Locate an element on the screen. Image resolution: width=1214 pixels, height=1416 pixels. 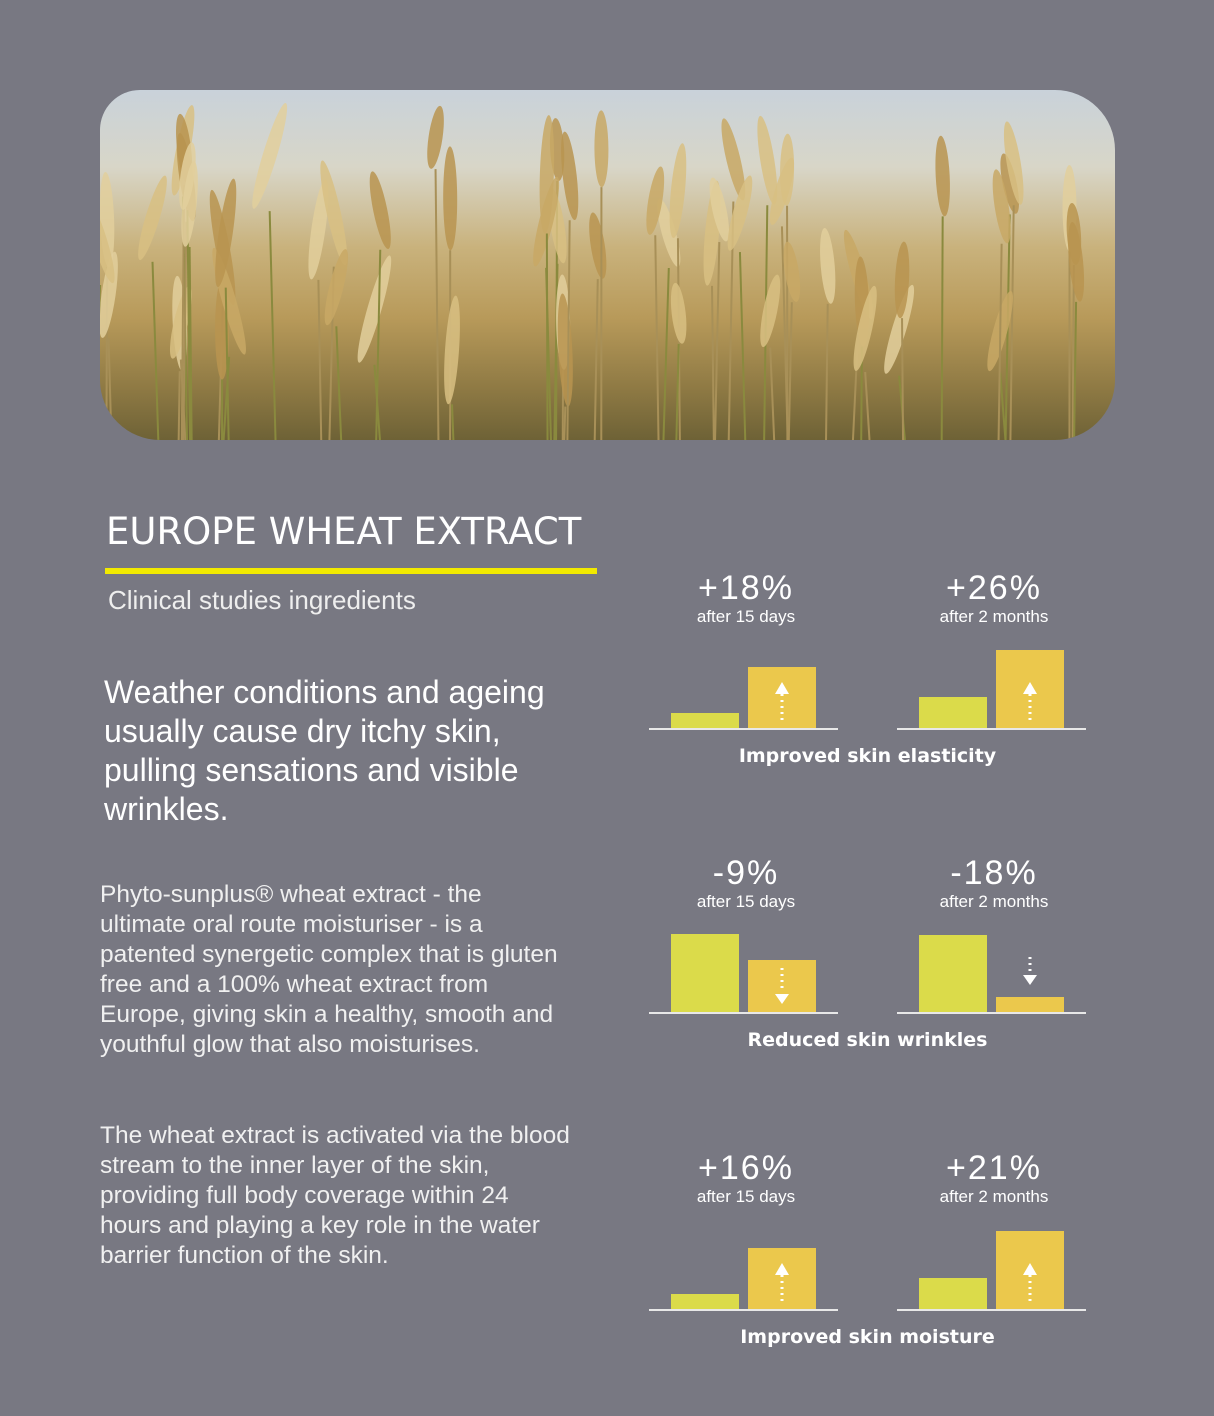
metric: -9% after 15 days is located at coordinates (746, 884).